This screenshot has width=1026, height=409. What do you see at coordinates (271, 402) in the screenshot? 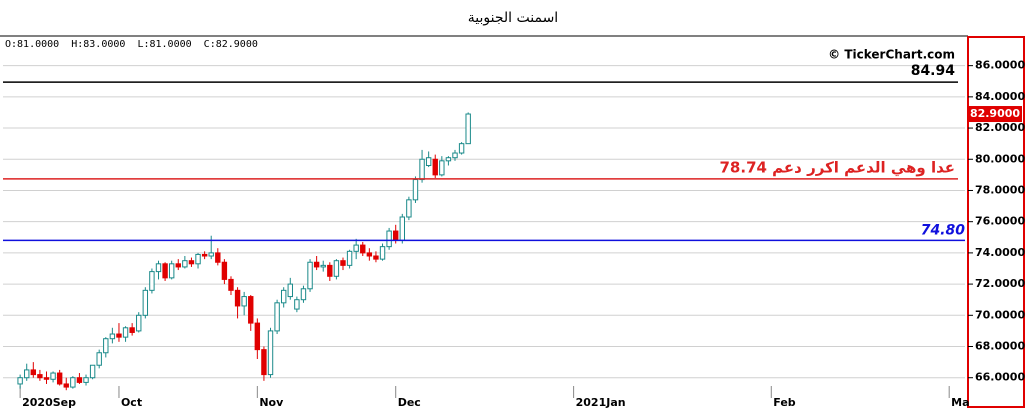
I see `x-tick-label: Nov` at bounding box center [271, 402].